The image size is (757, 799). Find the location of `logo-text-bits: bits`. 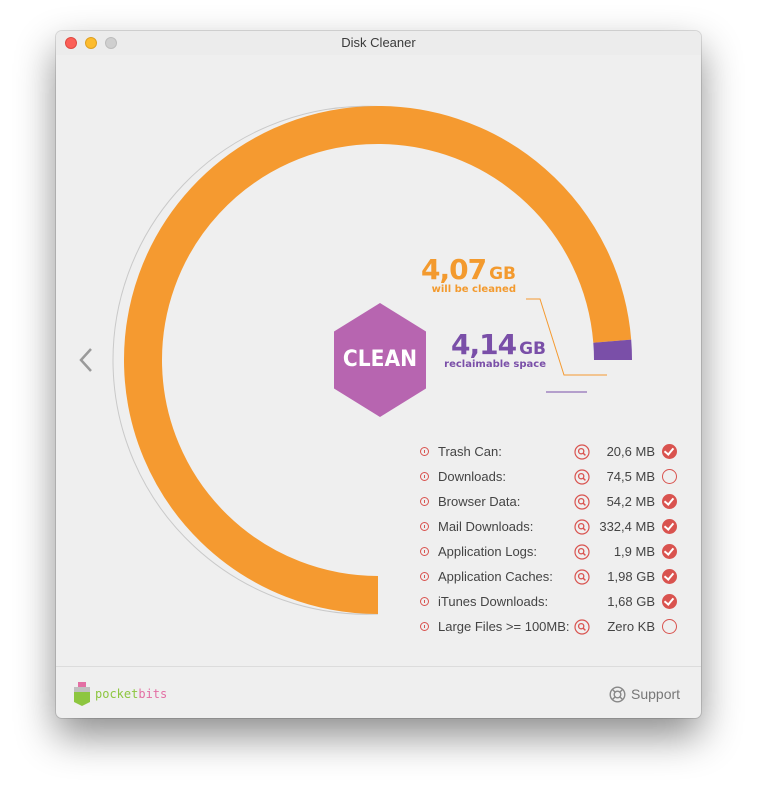

logo-text-bits: bits is located at coordinates (153, 694).